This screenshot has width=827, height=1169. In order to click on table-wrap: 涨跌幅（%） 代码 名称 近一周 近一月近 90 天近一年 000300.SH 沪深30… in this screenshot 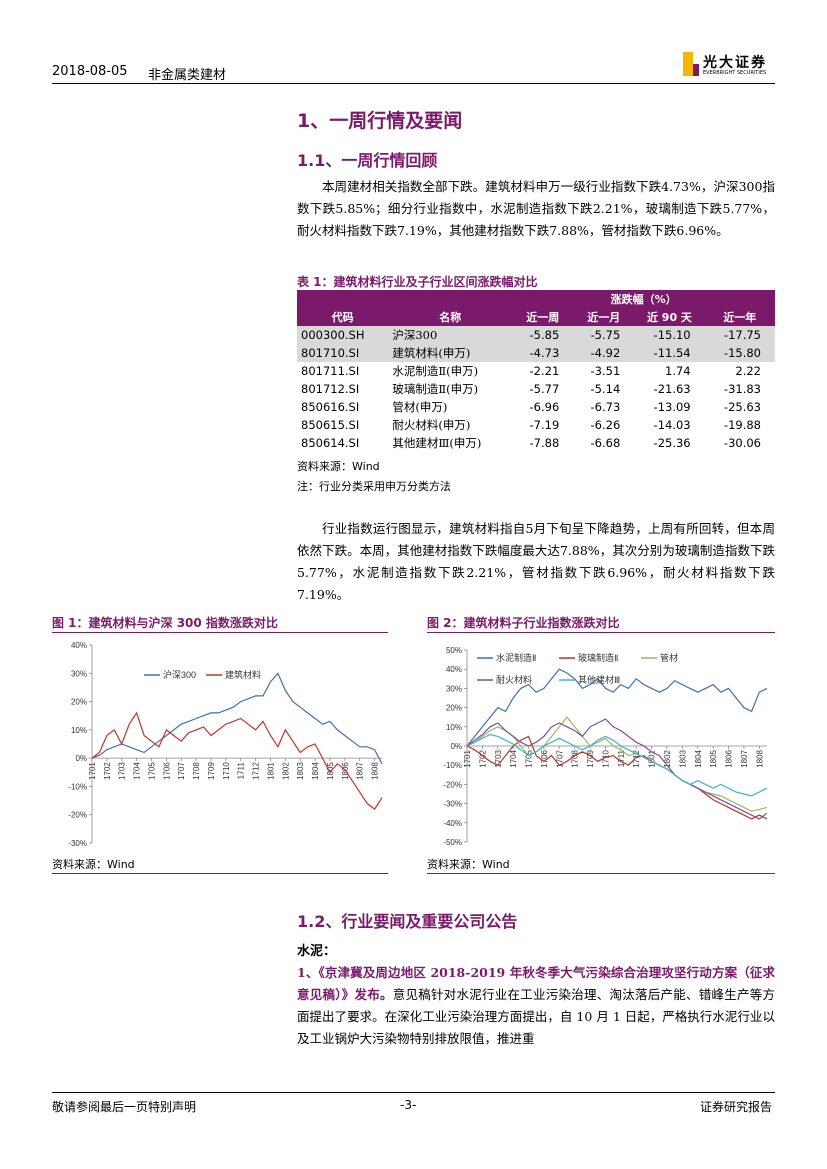, I will do `click(536, 371)`.